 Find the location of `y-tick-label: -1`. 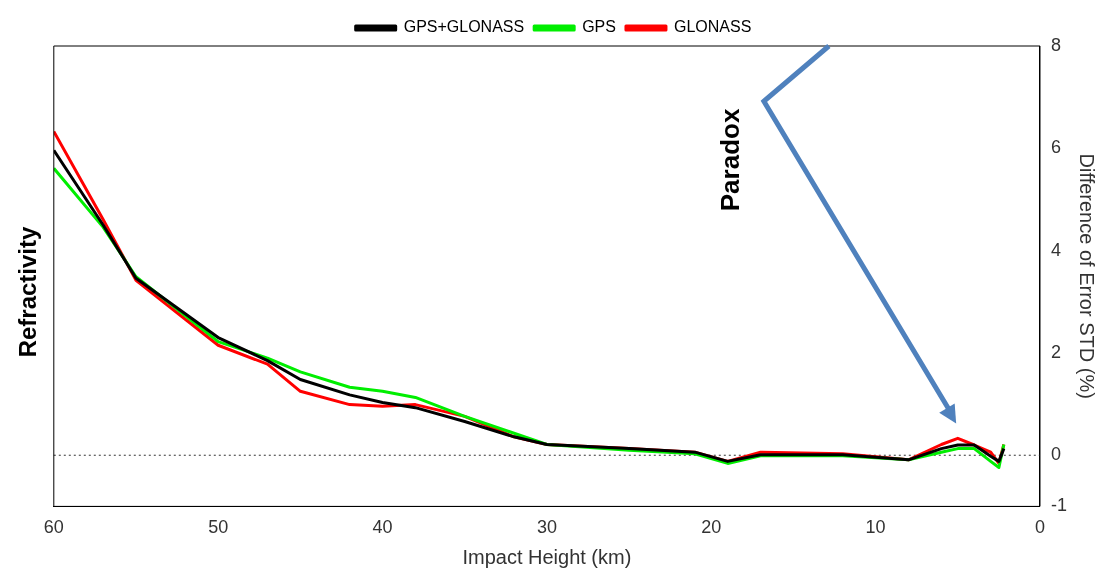

y-tick-label: -1 is located at coordinates (1059, 505).